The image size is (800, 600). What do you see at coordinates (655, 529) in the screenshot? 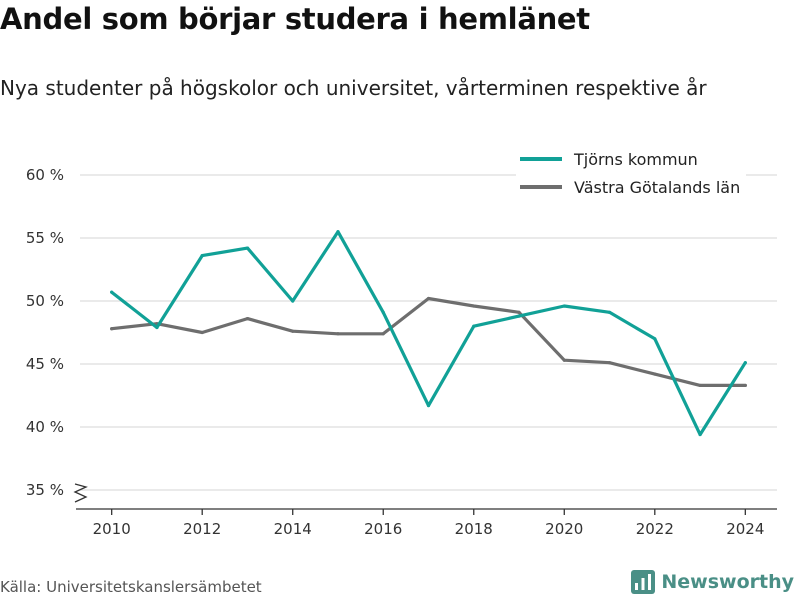
I see `x-tick-label: 2022` at bounding box center [655, 529].